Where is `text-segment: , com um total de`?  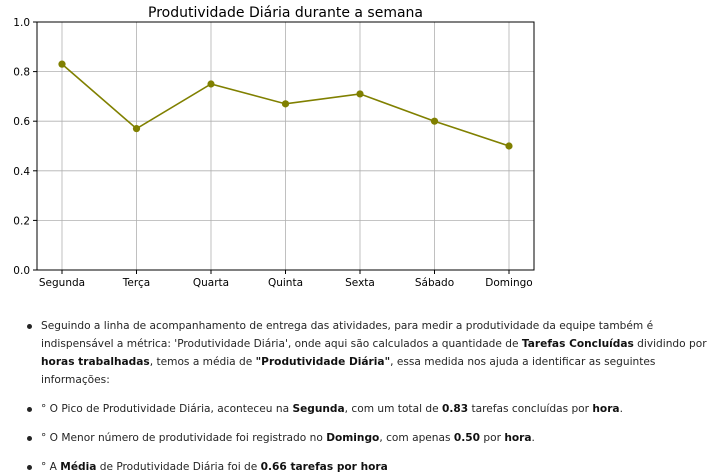 text-segment: , com um total de is located at coordinates (393, 409).